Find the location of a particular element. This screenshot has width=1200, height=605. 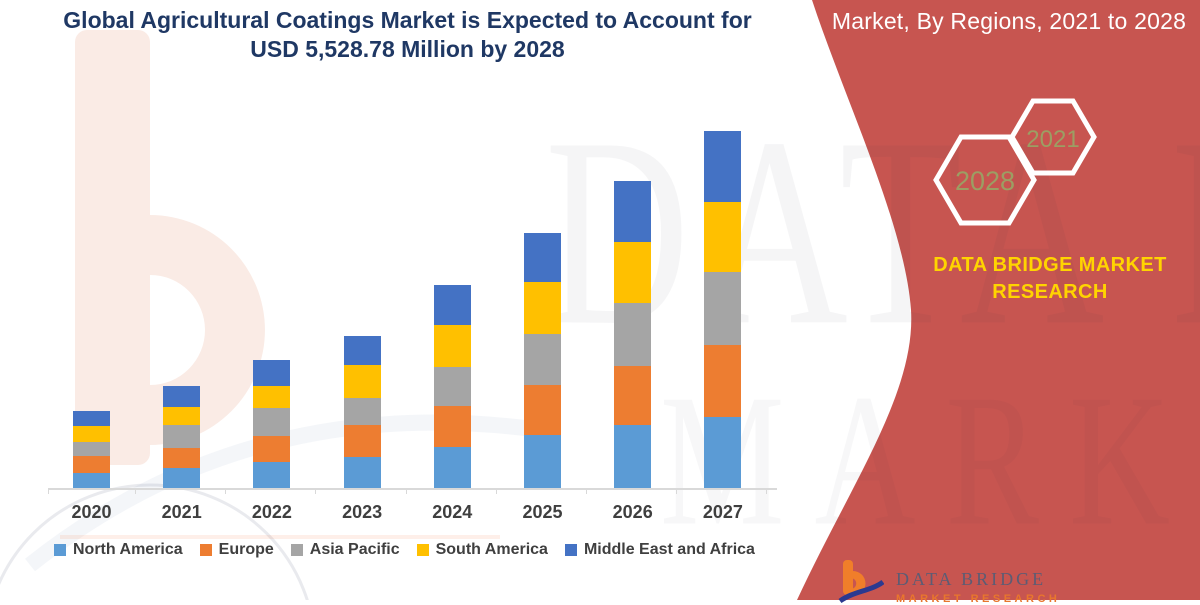

bar-2023 is located at coordinates (362, 412).